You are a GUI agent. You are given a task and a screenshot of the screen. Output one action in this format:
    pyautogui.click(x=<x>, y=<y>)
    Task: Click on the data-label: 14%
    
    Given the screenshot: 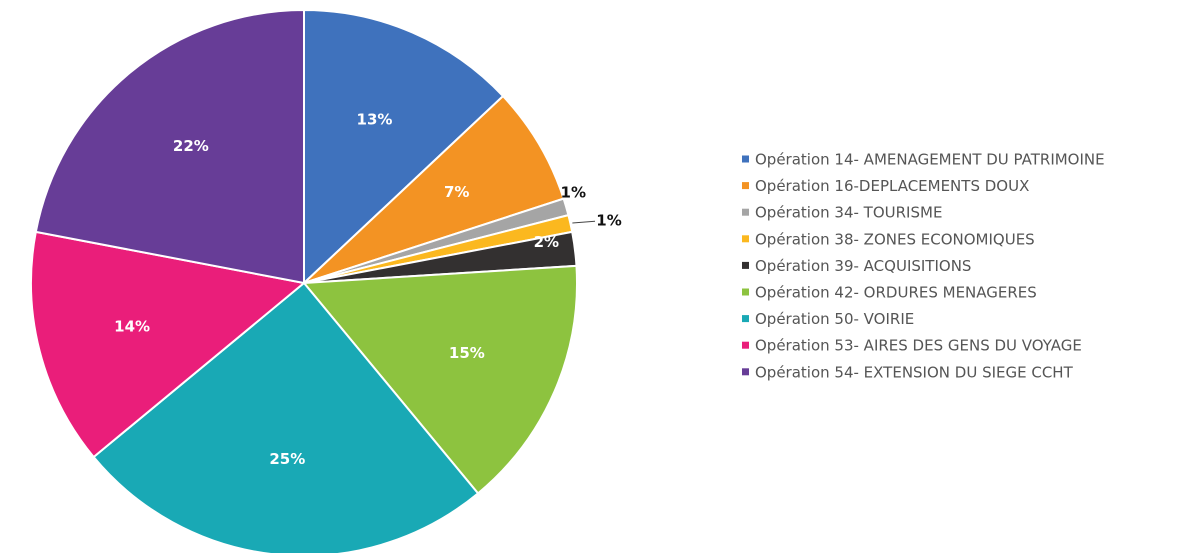 What is the action you would take?
    pyautogui.click(x=132, y=327)
    